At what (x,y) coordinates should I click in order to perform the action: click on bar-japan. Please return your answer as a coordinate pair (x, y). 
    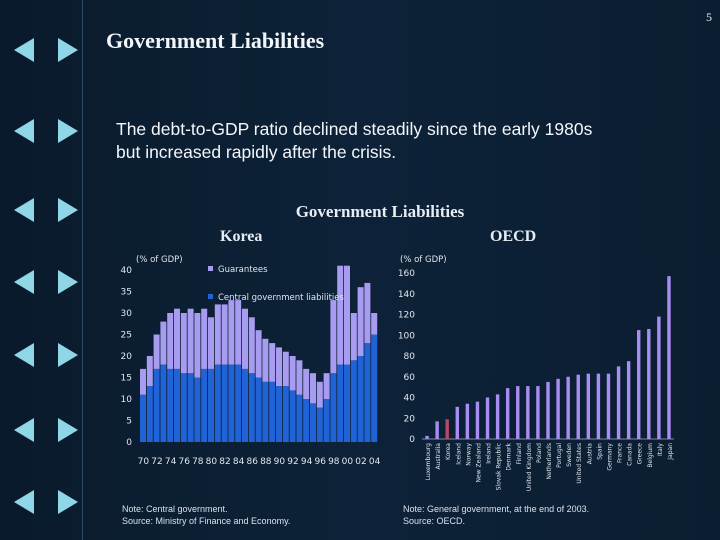
    Looking at the image, I should click on (669, 357).